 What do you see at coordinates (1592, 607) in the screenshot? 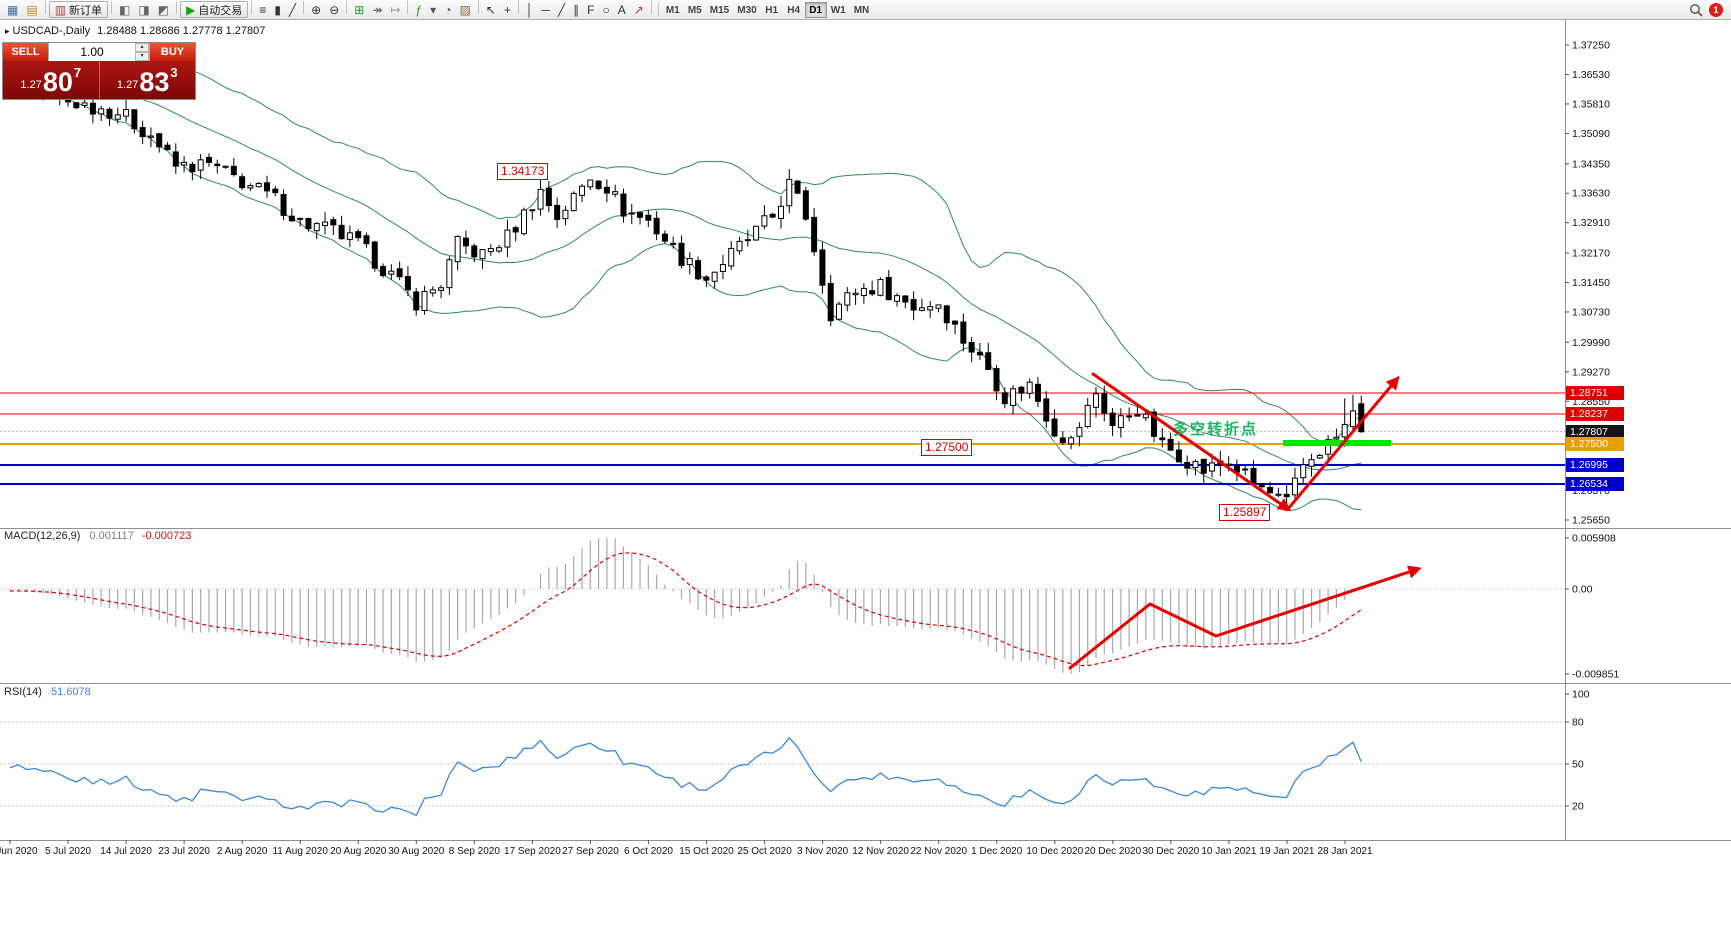
I see `macd-axis: 0.005908 0.00 -0.009851` at bounding box center [1592, 607].